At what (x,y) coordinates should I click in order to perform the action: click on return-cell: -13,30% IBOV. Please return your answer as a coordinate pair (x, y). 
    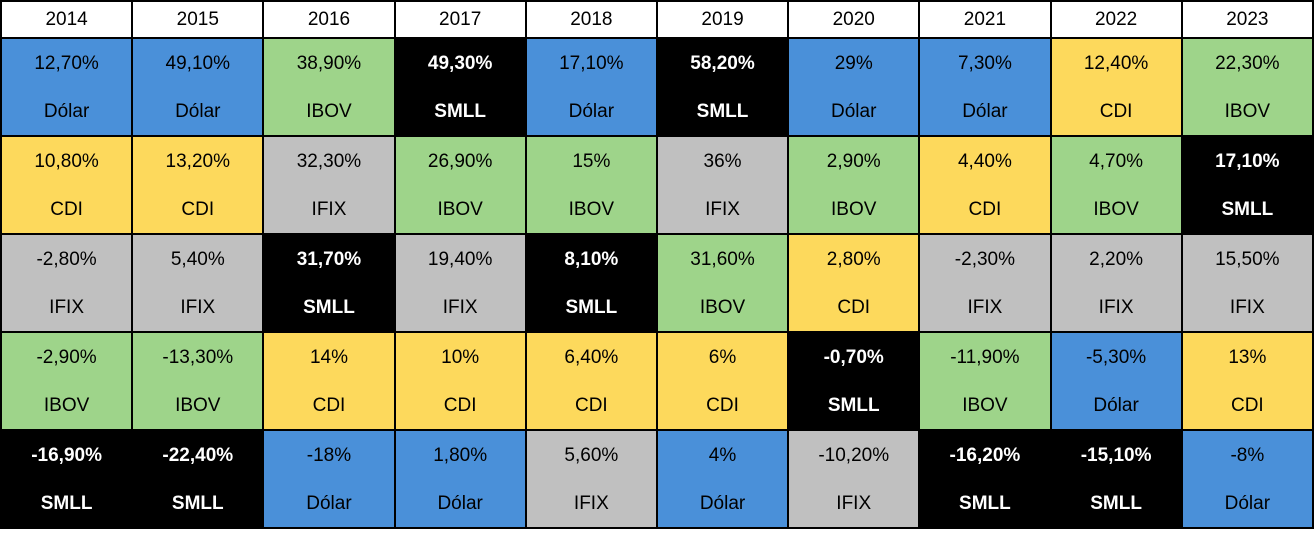
    Looking at the image, I should click on (198, 381).